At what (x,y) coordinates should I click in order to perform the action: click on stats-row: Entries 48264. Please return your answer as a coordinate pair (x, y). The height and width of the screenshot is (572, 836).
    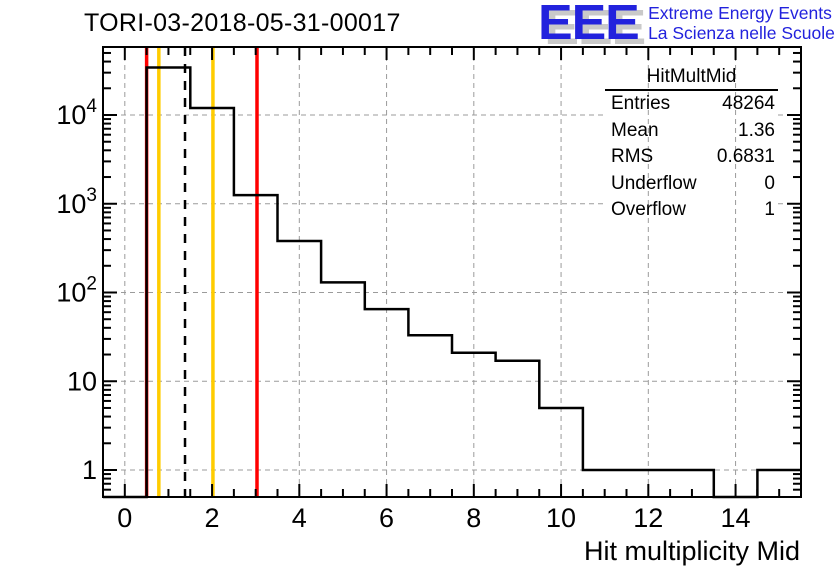
    Looking at the image, I should click on (691, 104).